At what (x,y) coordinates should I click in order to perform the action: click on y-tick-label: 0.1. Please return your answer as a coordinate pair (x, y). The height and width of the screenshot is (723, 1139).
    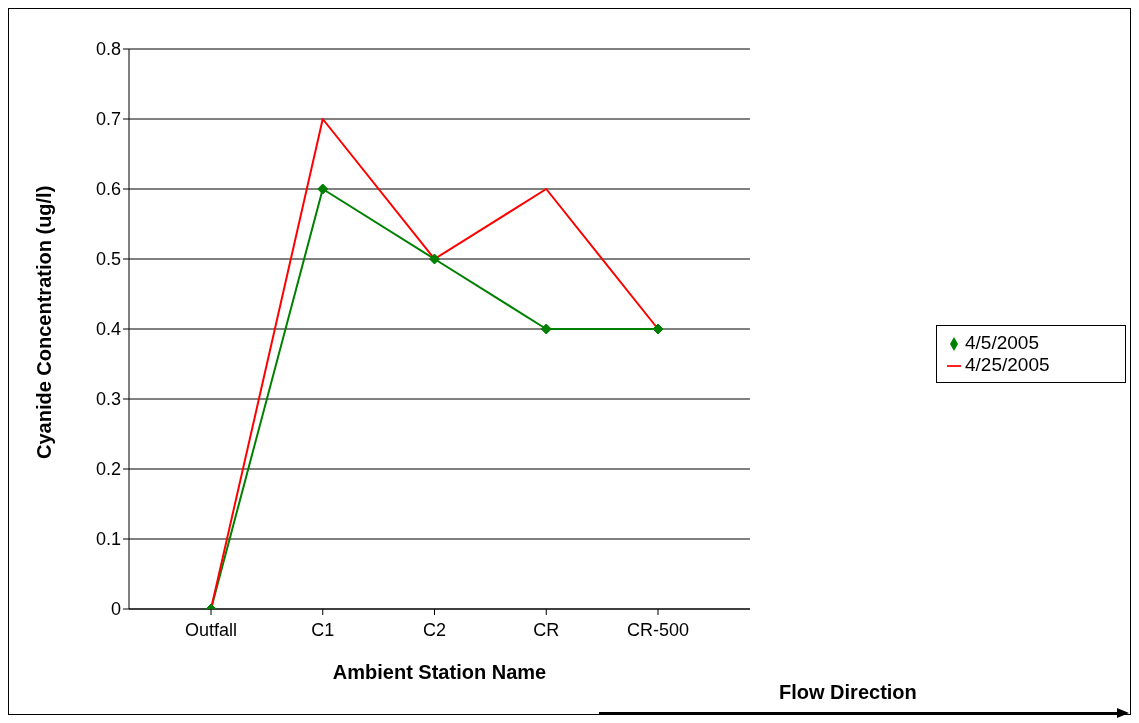
    Looking at the image, I should click on (108, 539).